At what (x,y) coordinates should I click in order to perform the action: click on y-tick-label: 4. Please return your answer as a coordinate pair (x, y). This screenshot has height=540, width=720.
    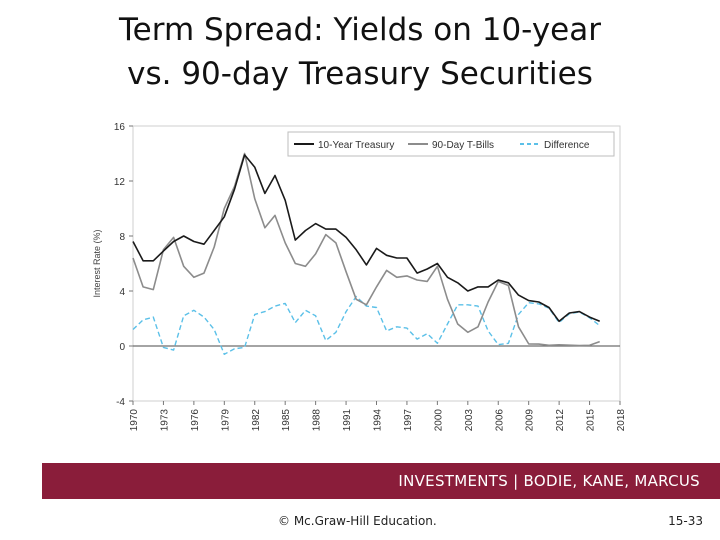
    Looking at the image, I should click on (122, 292).